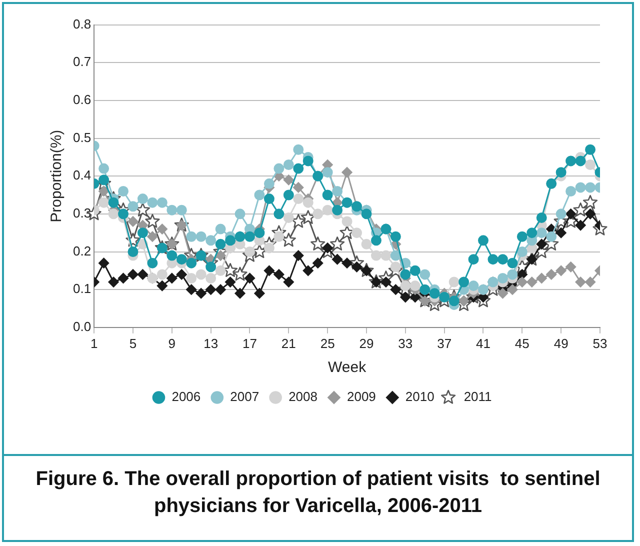  I want to click on x-tick-label: 49, so click(561, 343).